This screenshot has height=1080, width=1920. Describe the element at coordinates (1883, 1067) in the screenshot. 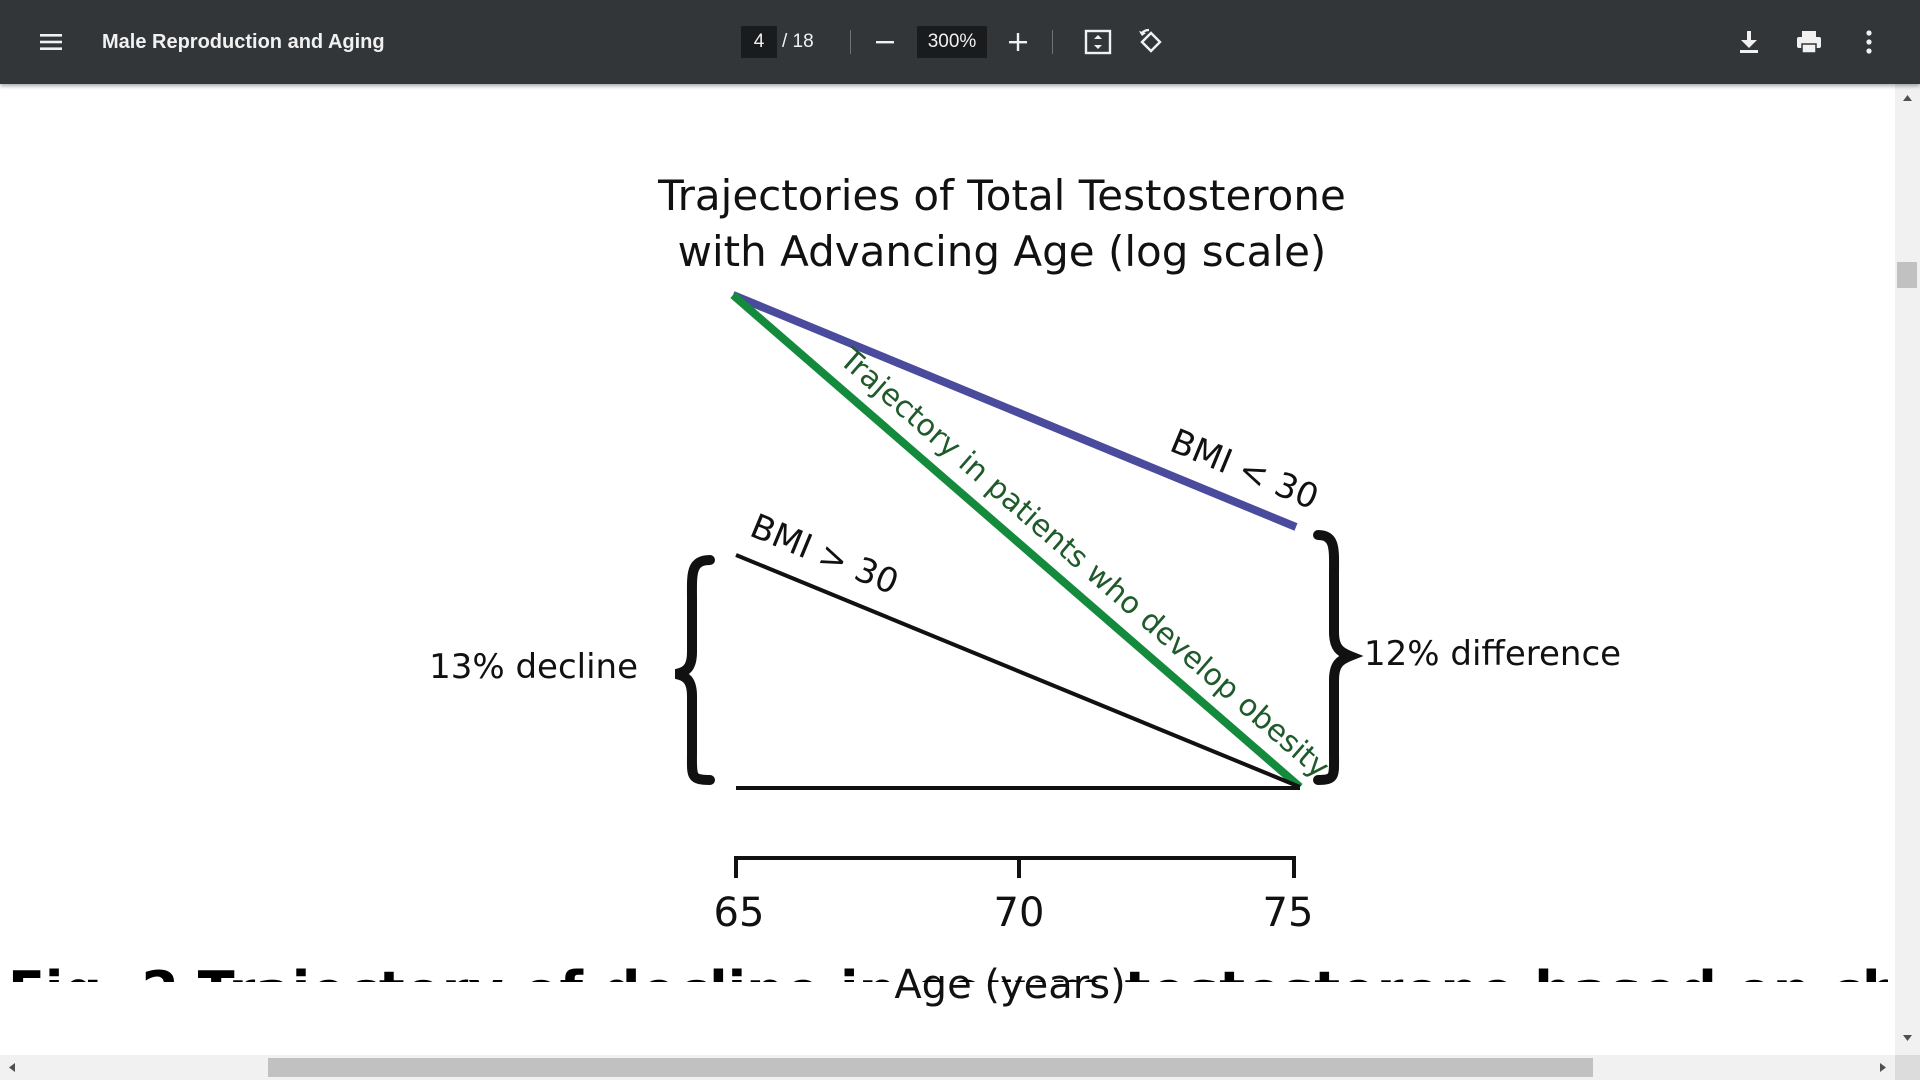

I see `scroll-right-arrow-icon` at that location.